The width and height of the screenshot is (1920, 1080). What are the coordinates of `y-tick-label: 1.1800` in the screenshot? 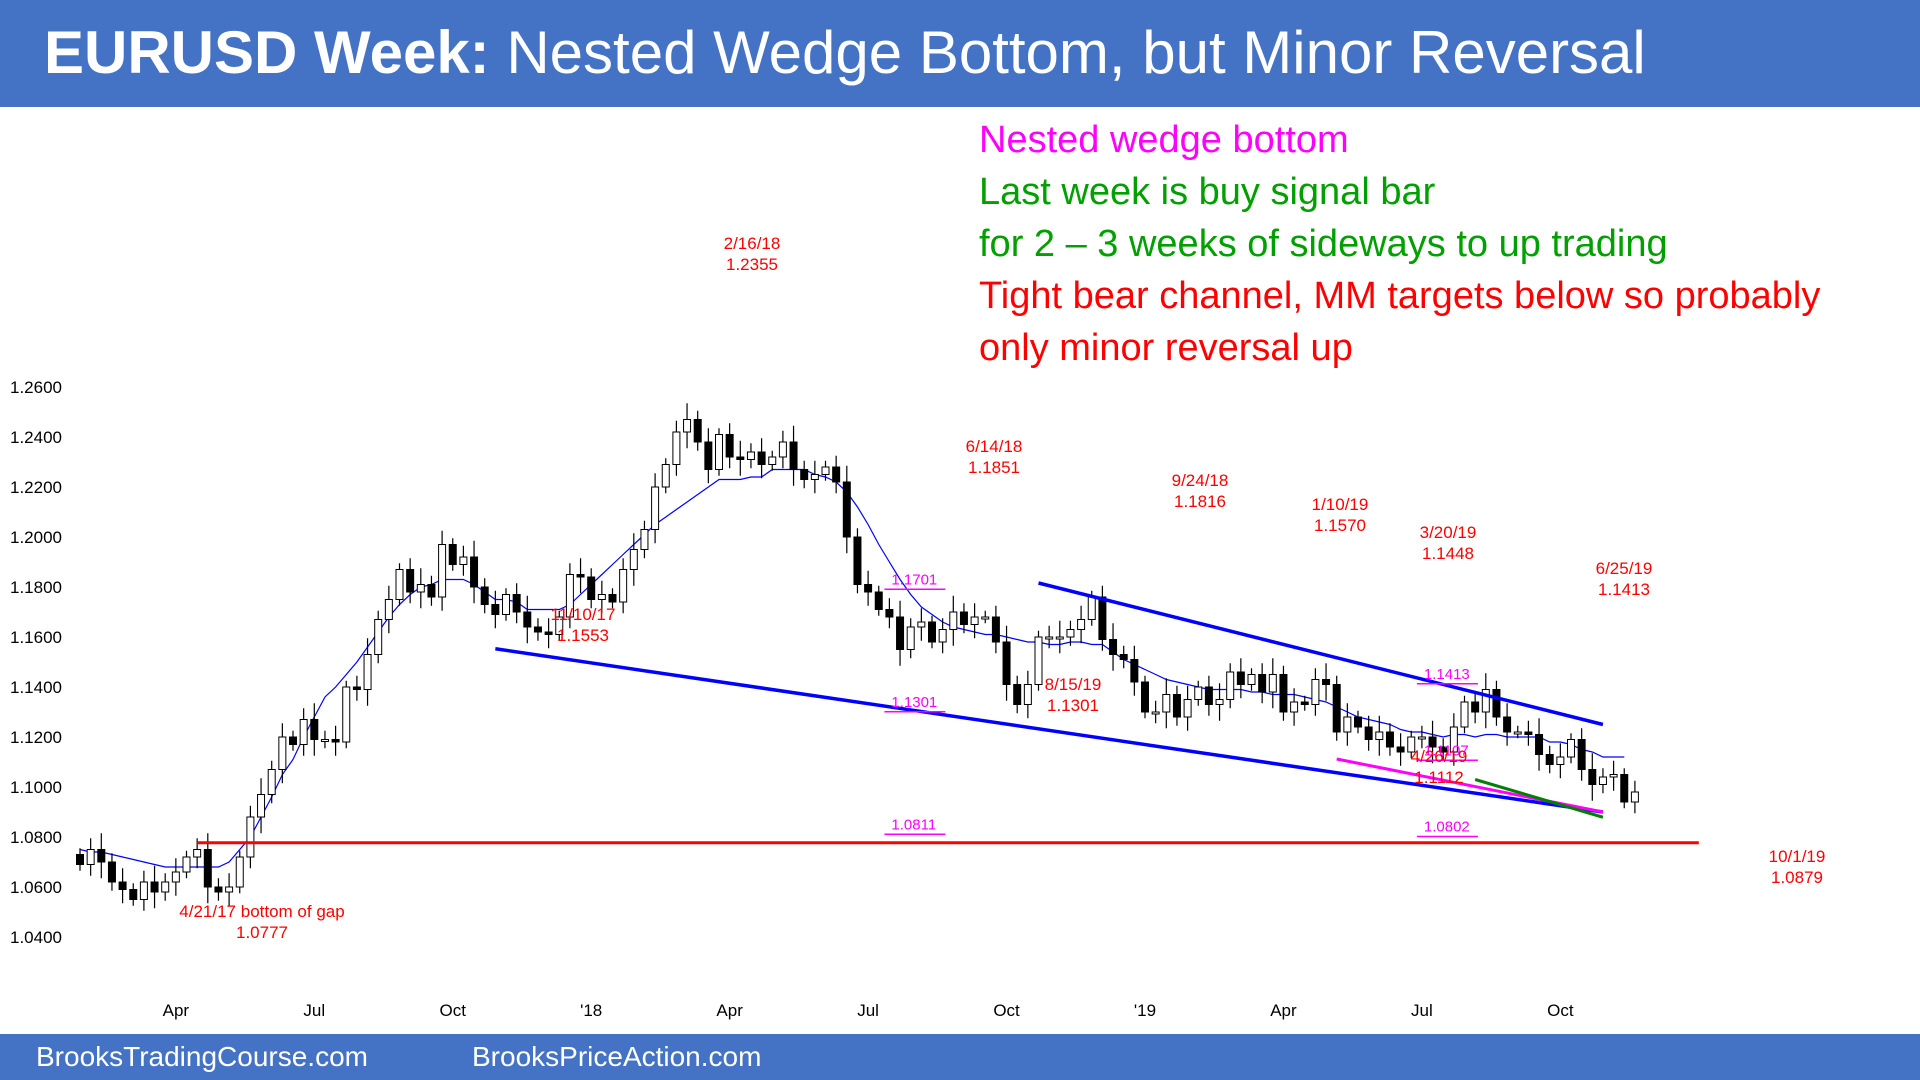 It's located at (36, 587).